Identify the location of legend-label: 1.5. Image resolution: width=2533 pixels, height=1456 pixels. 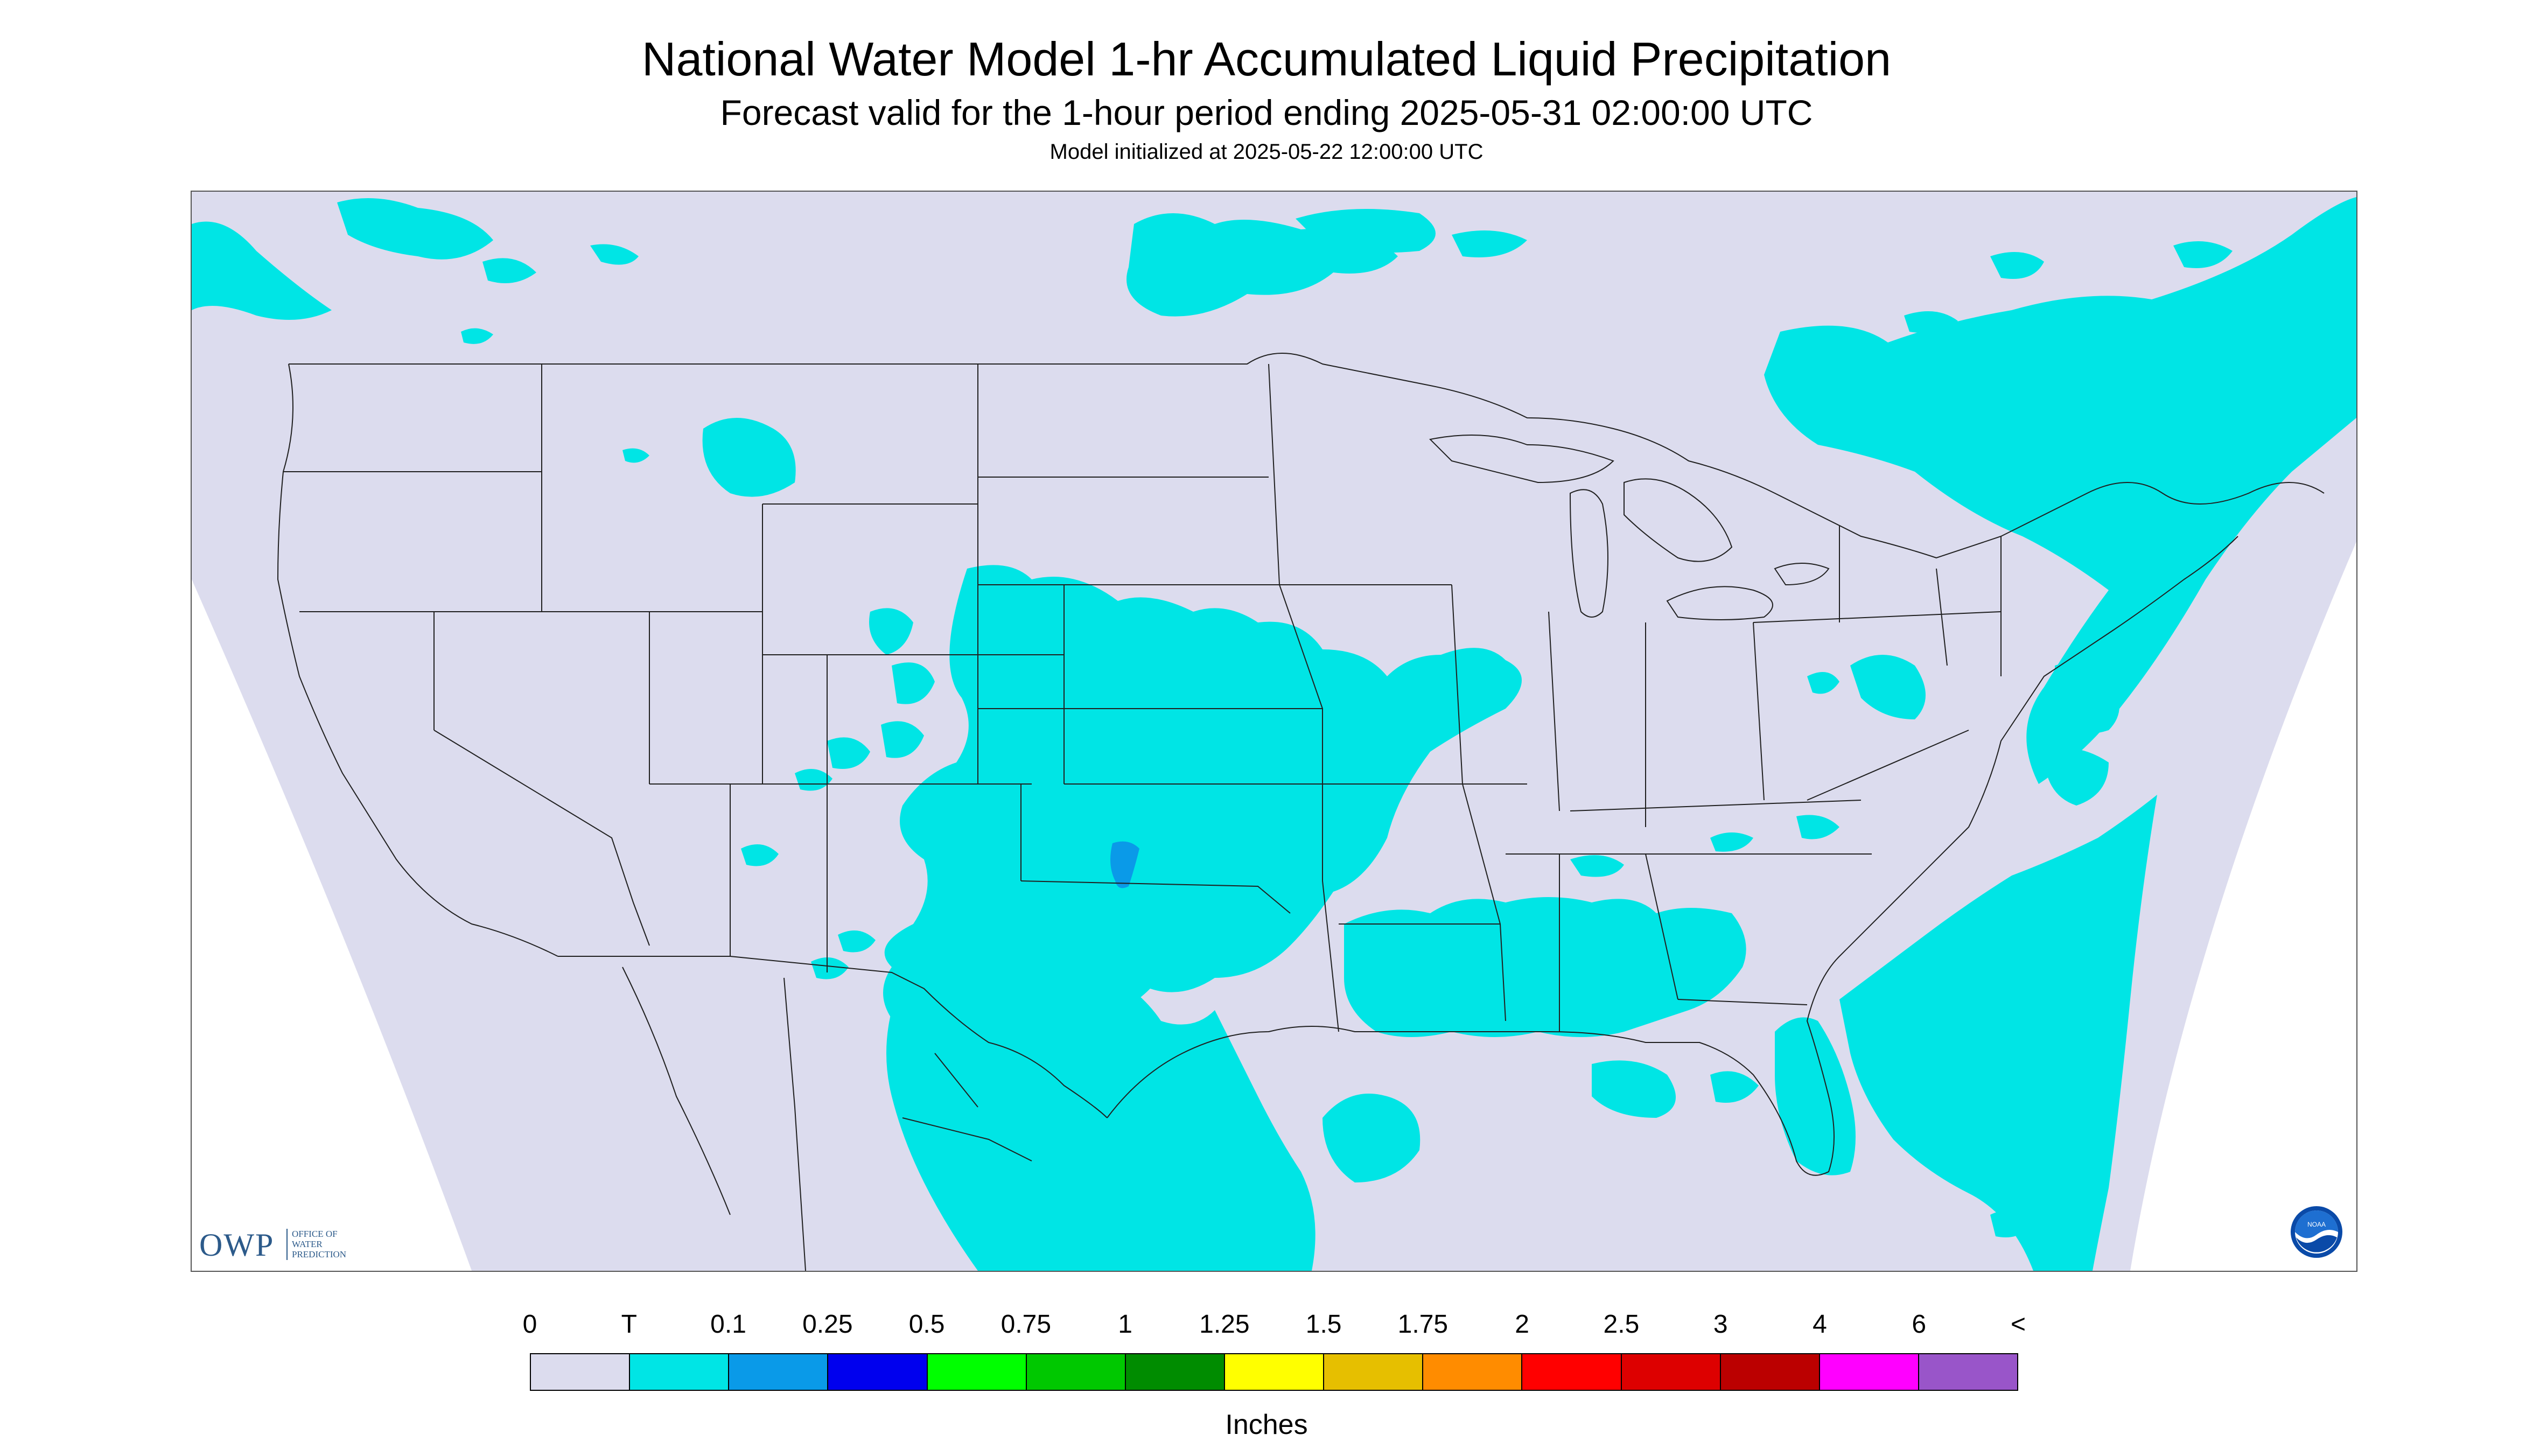
(1323, 1324).